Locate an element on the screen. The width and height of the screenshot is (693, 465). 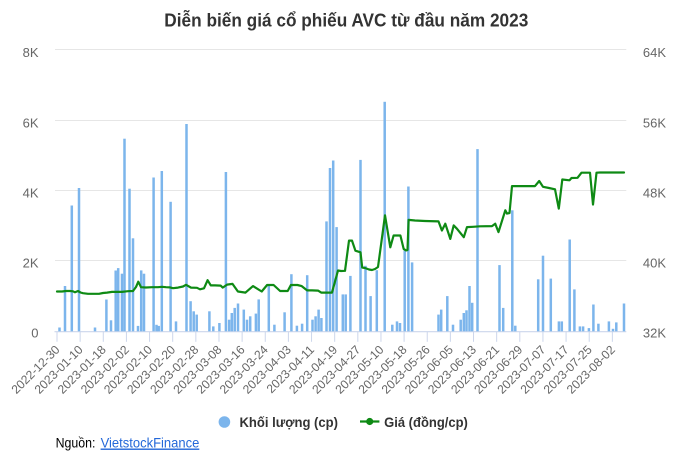
svg-text: Giá (đồng/cp) is located at coordinates (426, 422).